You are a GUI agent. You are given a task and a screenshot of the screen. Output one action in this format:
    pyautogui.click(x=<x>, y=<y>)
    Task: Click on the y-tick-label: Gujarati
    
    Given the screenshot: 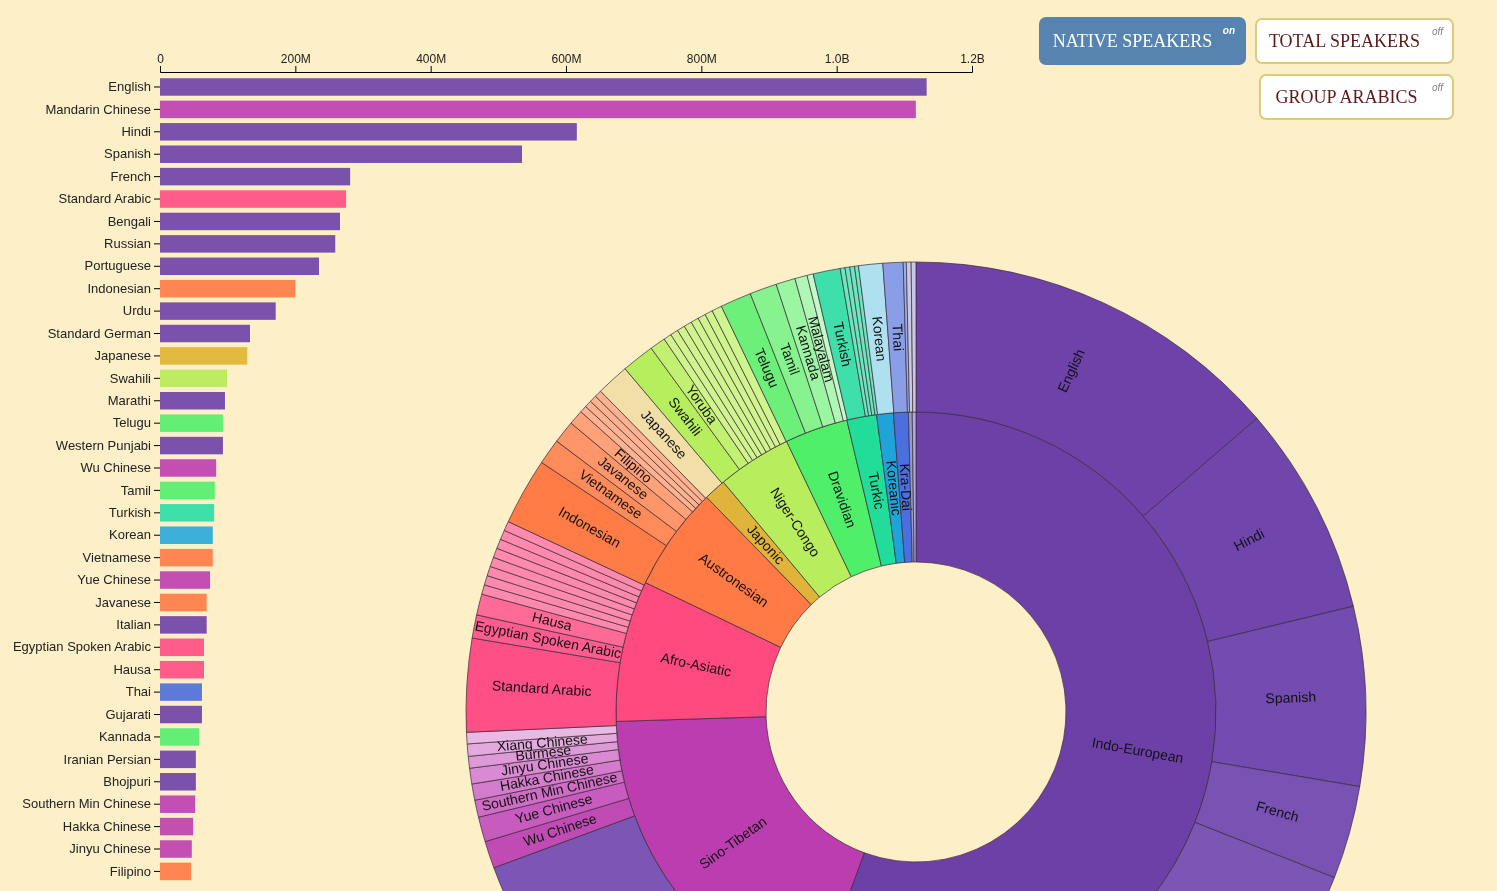 What is the action you would take?
    pyautogui.click(x=128, y=714)
    